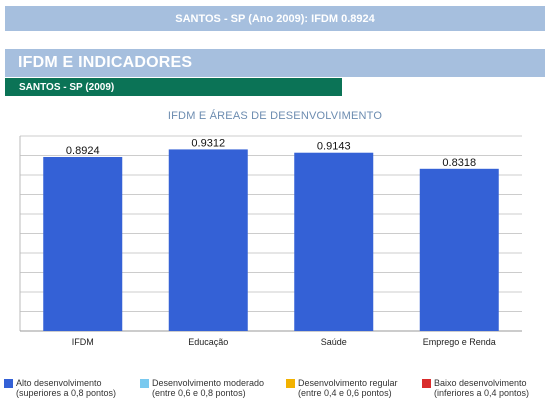  What do you see at coordinates (345, 393) in the screenshot?
I see `legend-range-regular: (entre 0,4 e 0,6 pontos)` at bounding box center [345, 393].